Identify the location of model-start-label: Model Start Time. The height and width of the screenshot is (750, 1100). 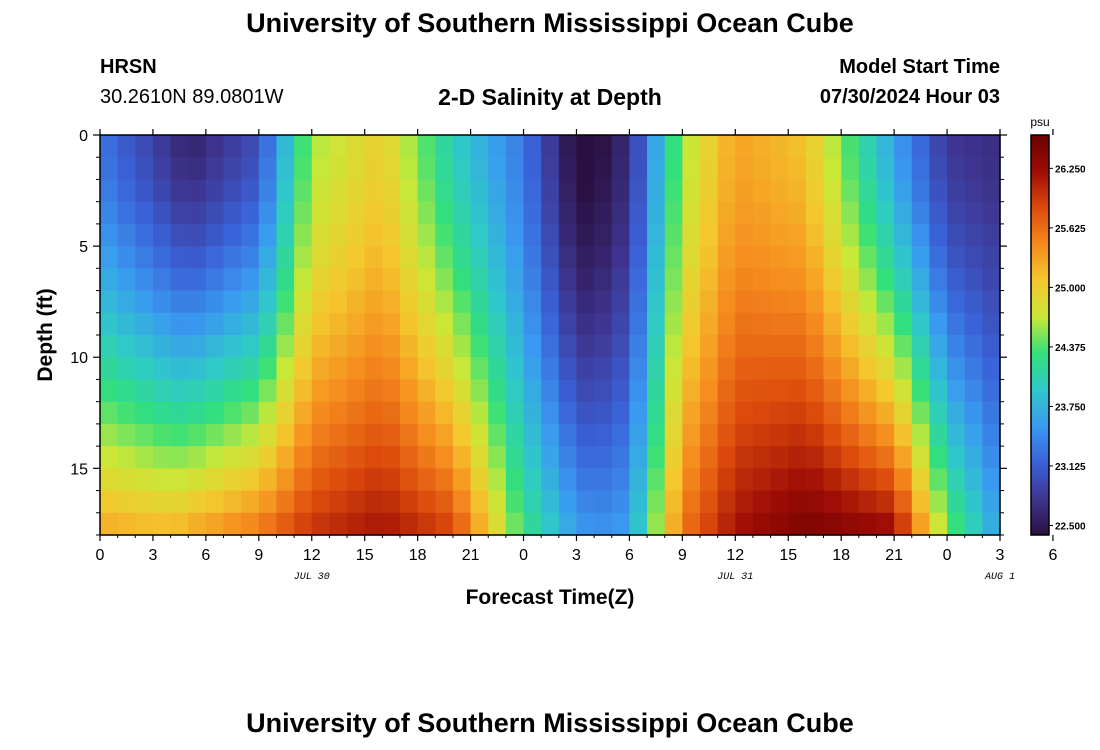
(919, 67).